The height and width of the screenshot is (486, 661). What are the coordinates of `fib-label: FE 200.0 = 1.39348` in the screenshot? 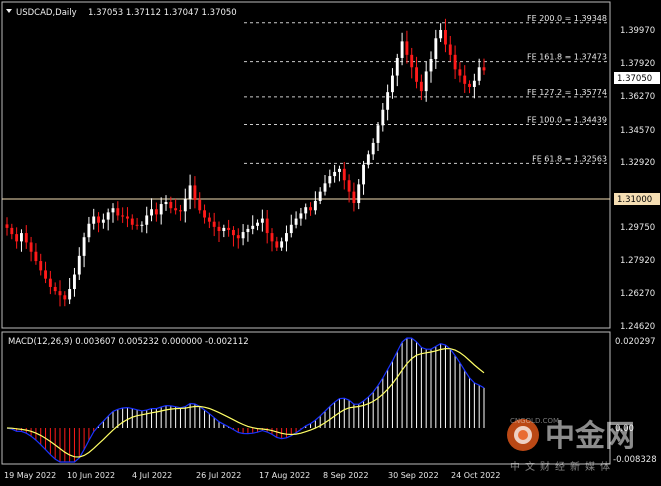 It's located at (567, 18).